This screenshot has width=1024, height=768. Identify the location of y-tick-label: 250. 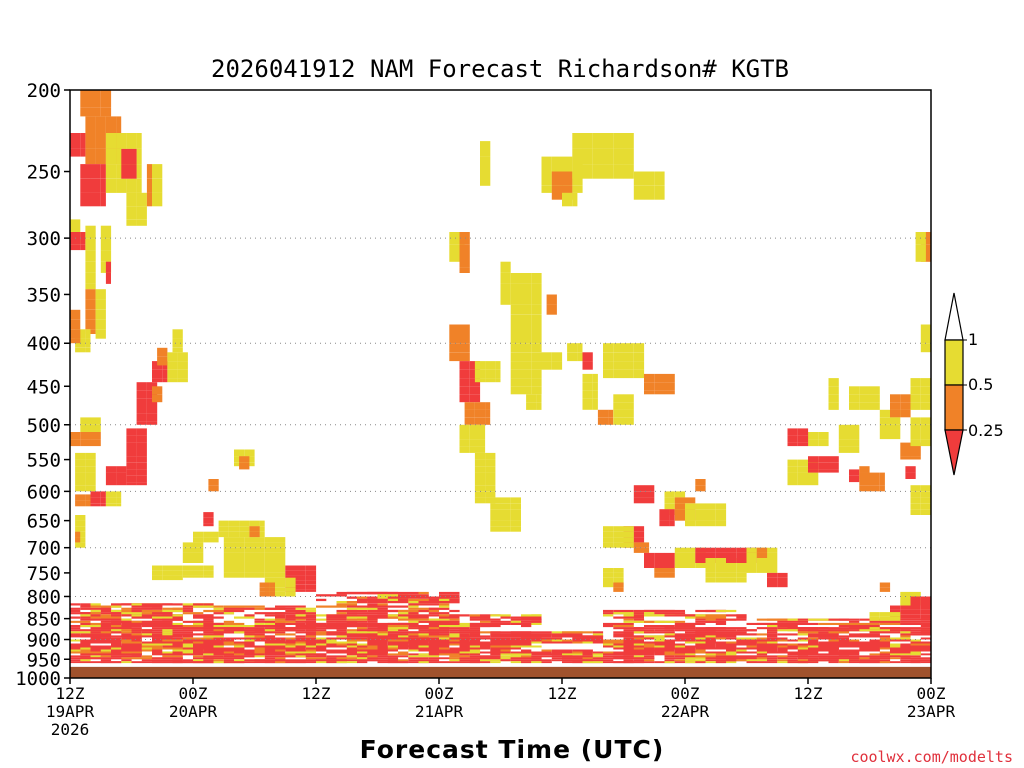
(44, 173).